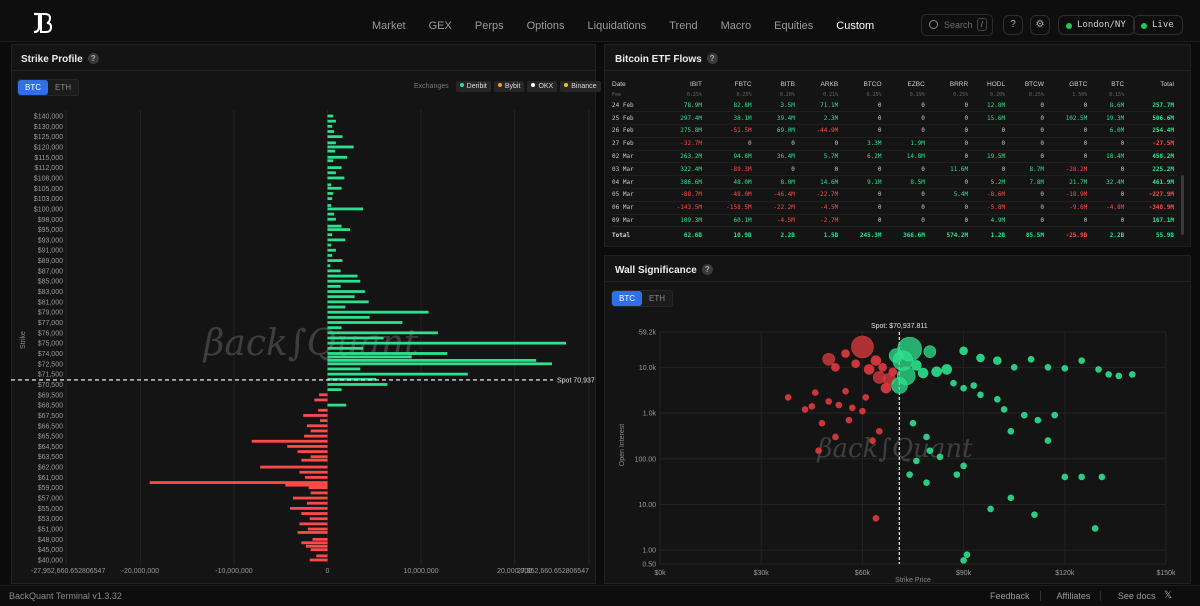 This screenshot has height=606, width=1200. I want to click on affiliates-link: Affiliates, so click(1079, 596).